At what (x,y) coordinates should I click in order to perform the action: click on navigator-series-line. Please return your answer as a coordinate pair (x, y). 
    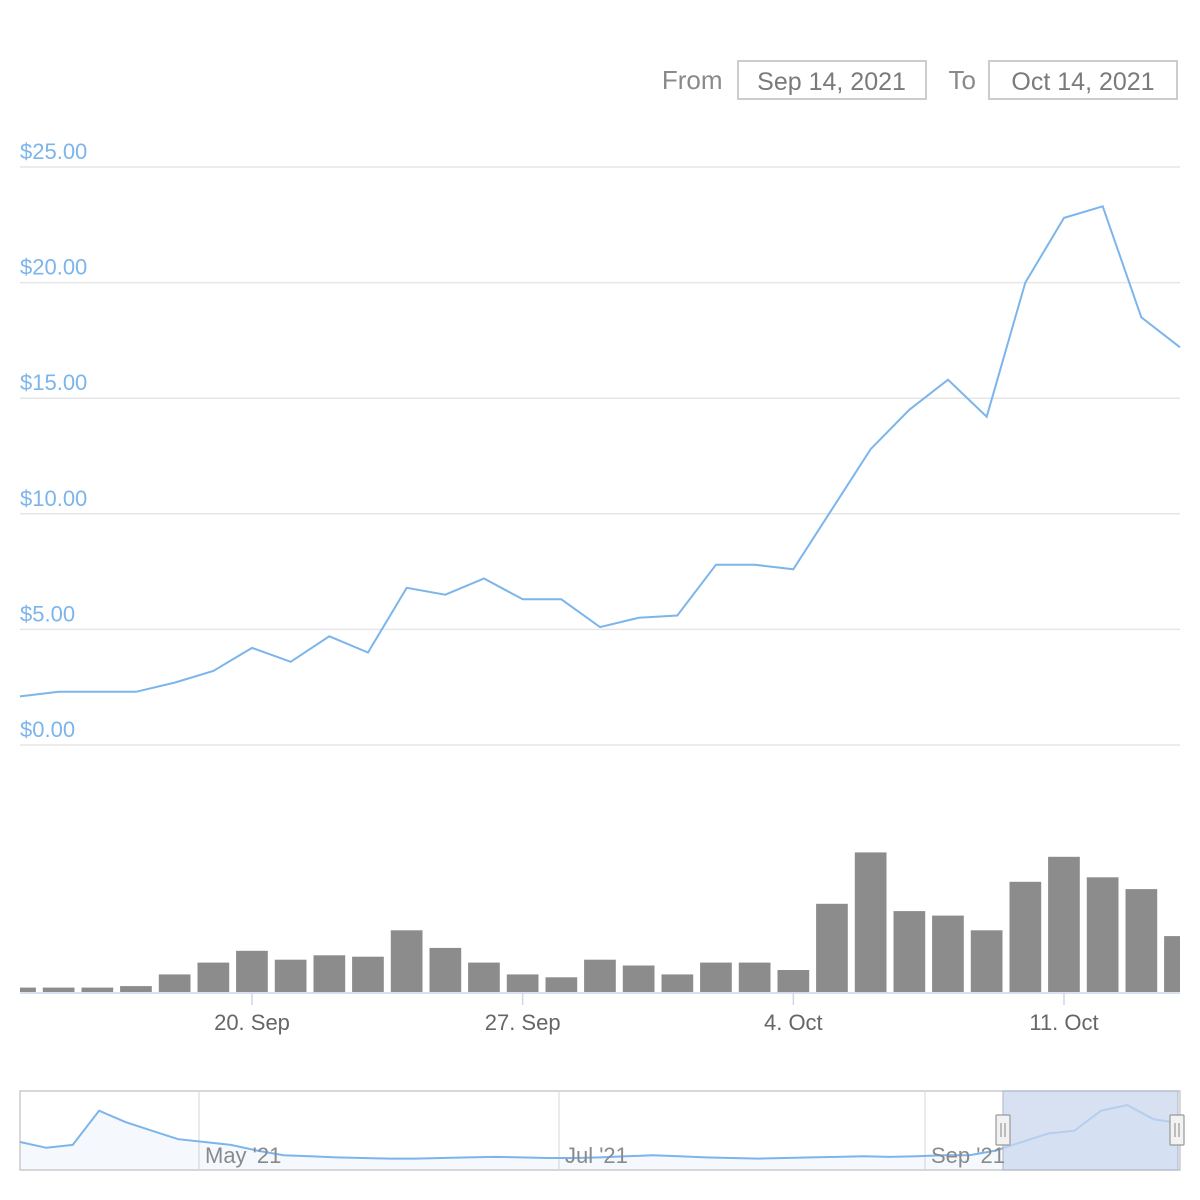
    Looking at the image, I should click on (600, 1131).